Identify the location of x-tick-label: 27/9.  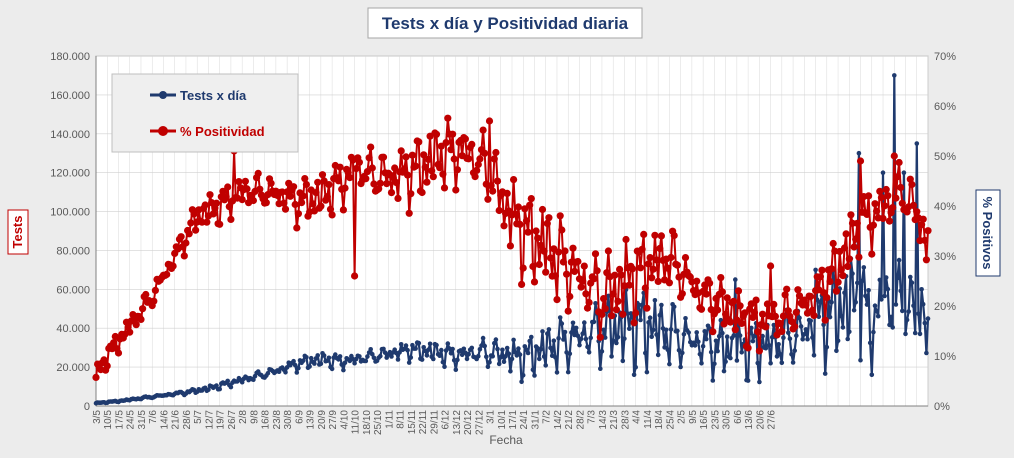
(333, 420).